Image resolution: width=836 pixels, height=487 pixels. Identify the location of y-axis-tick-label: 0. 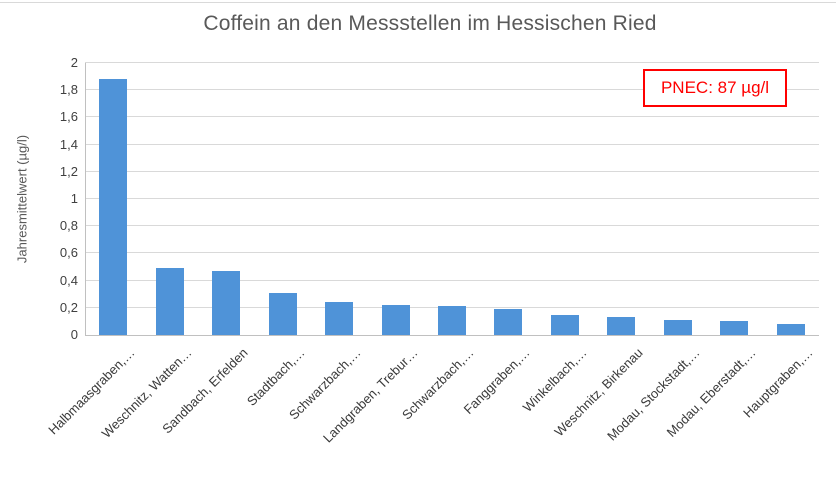
(74, 334).